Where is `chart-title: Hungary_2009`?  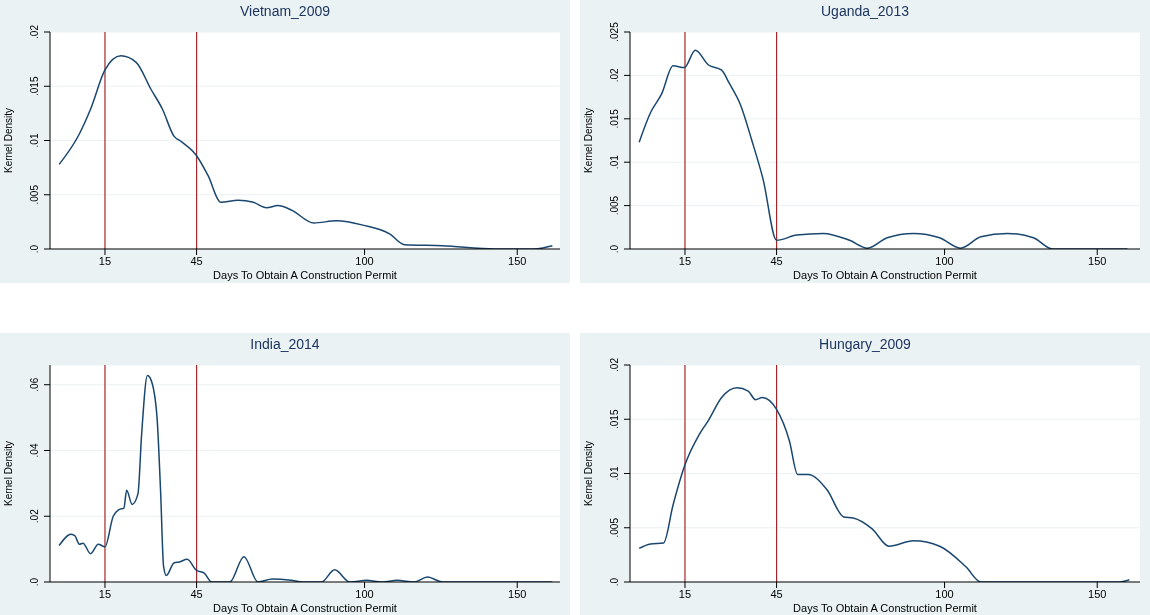 chart-title: Hungary_2009 is located at coordinates (865, 344).